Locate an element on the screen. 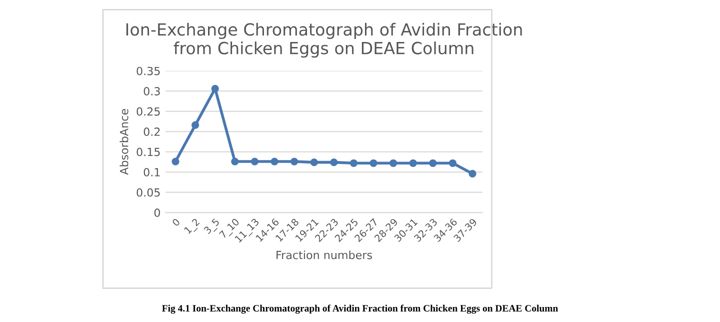 This screenshot has height=322, width=720. y-tick-label: 0 is located at coordinates (157, 212).